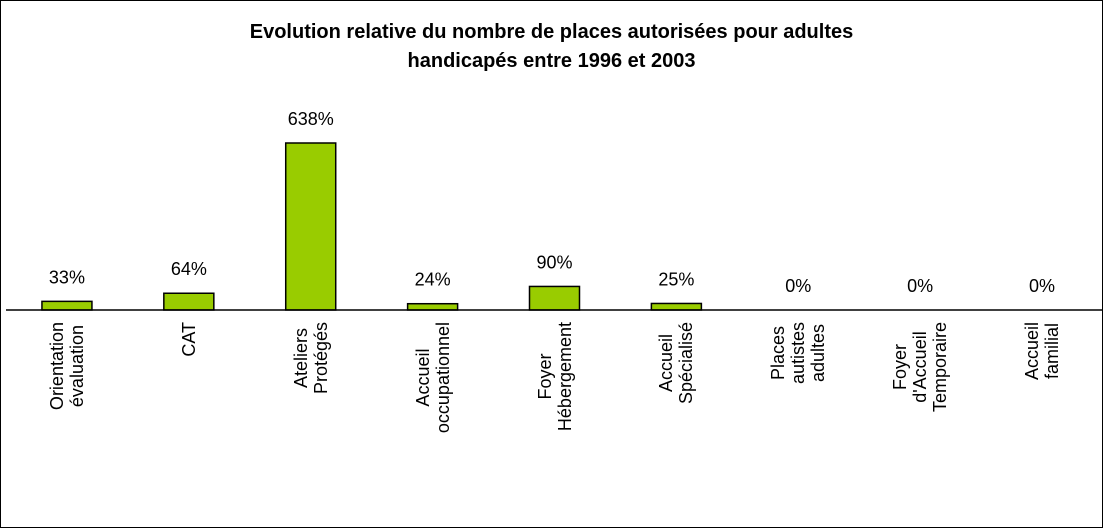 The height and width of the screenshot is (528, 1103). Describe the element at coordinates (1042, 351) in the screenshot. I see `category-text: Accueil familial` at that location.